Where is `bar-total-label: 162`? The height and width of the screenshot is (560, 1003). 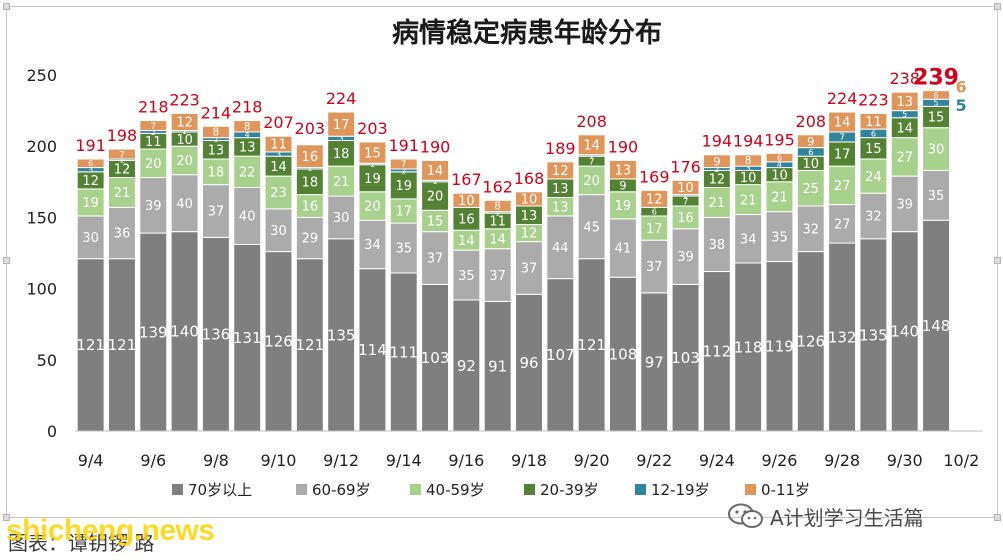
bar-total-label: 162 is located at coordinates (497, 186).